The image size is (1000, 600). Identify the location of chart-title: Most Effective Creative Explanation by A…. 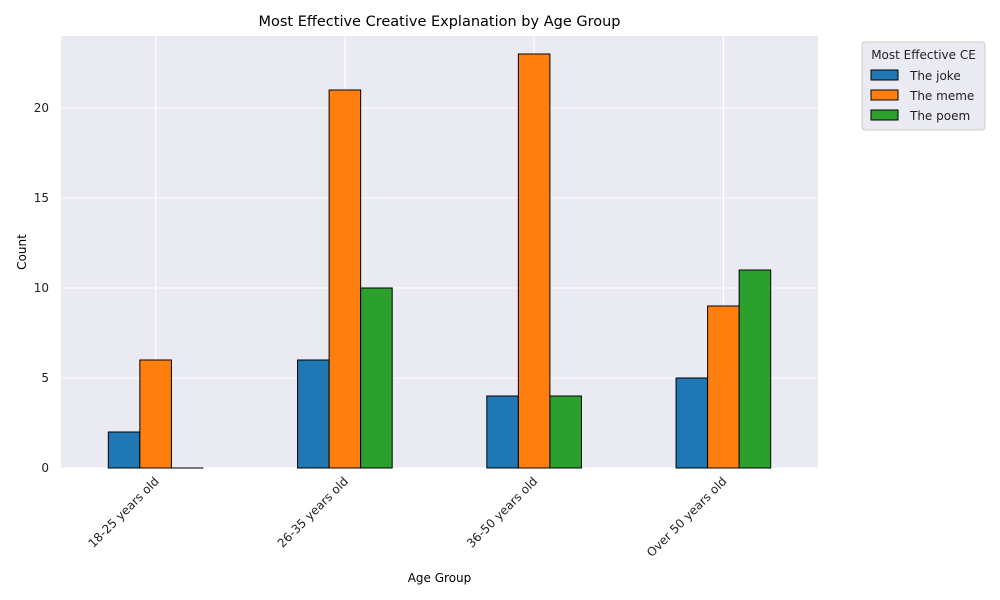
(439, 22).